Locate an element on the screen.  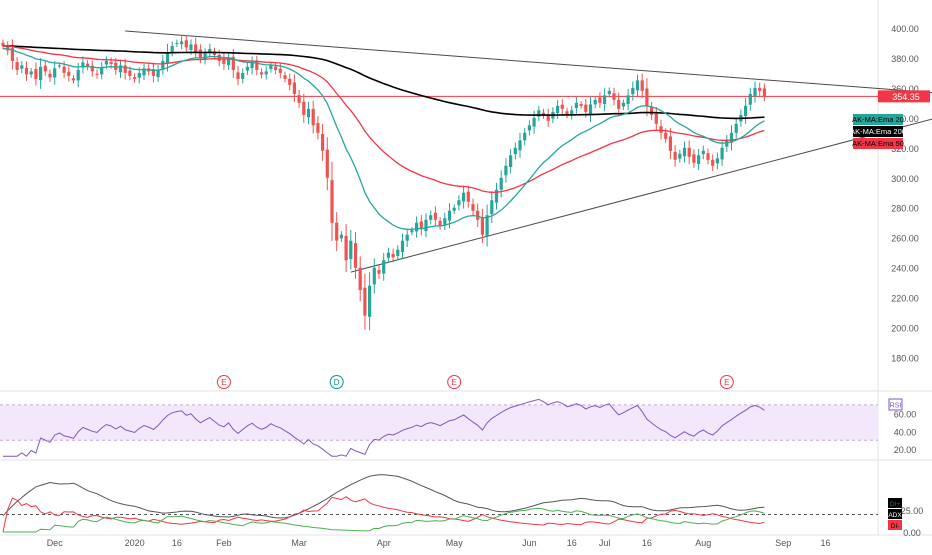
ema-200-line is located at coordinates (384, 82).